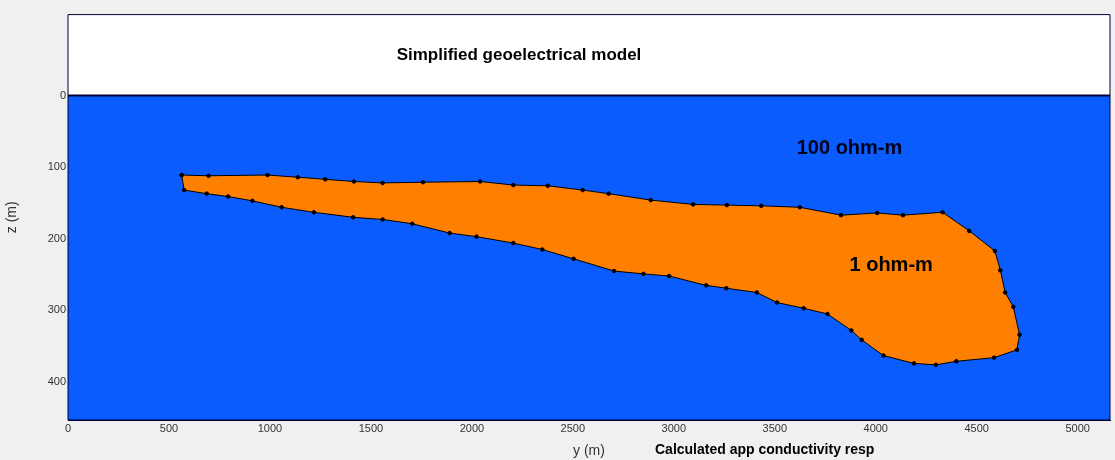 Image resolution: width=1115 pixels, height=460 pixels. What do you see at coordinates (1077, 427) in the screenshot?
I see `x-tick-label: 5000` at bounding box center [1077, 427].